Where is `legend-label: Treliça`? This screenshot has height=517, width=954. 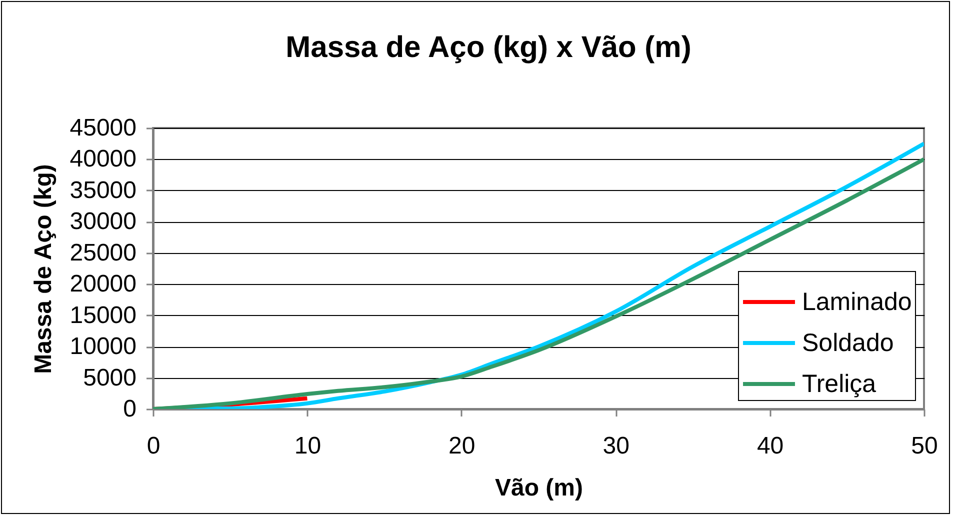 legend-label: Treliça is located at coordinates (839, 384).